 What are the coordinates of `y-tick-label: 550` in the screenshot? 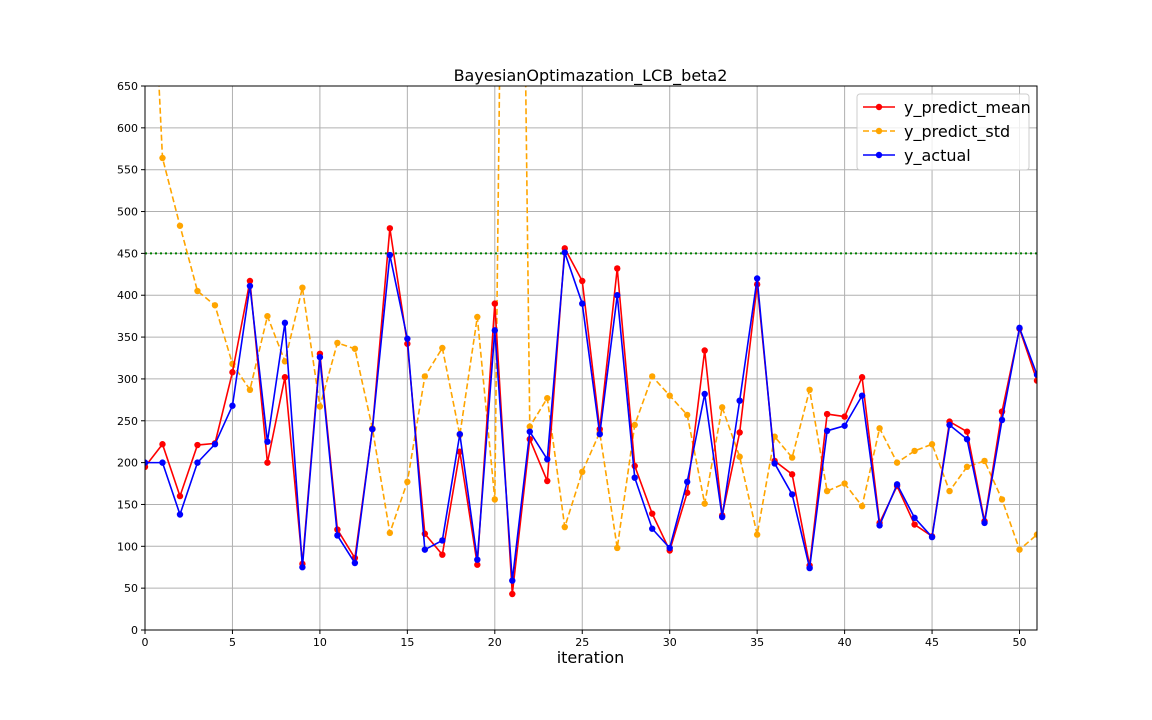 It's located at (127, 170).